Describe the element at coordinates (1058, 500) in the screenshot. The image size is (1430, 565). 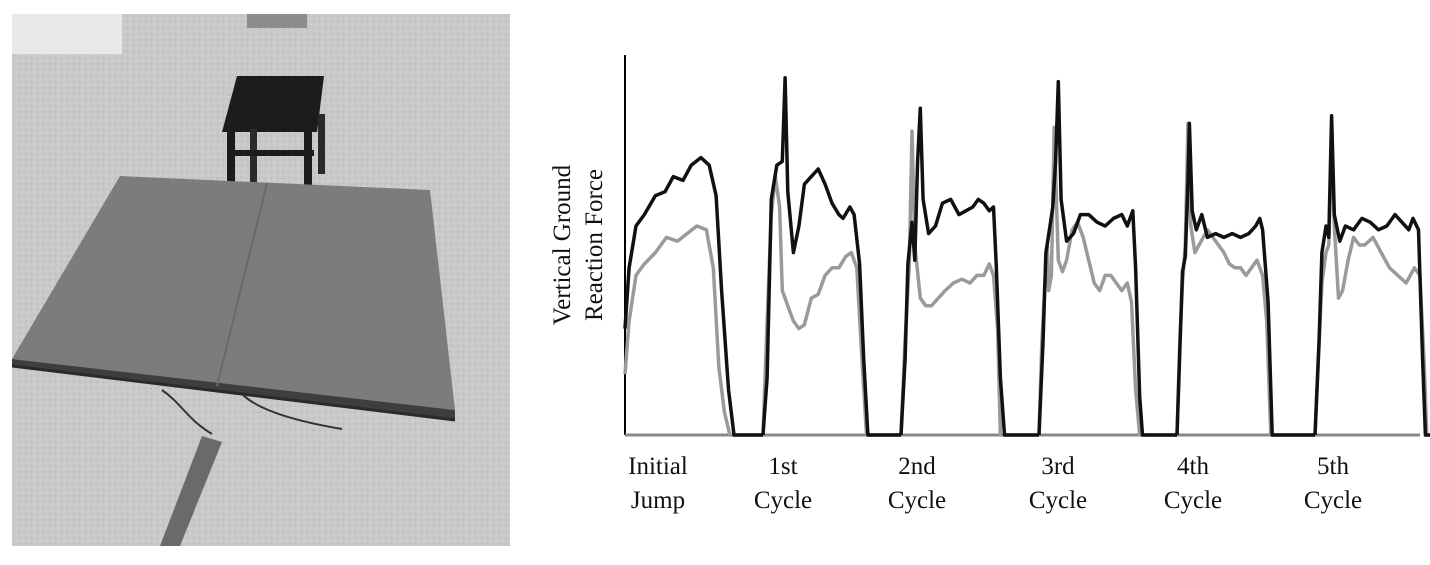
I see `x-tick-label-4-line-2: Cycle` at that location.